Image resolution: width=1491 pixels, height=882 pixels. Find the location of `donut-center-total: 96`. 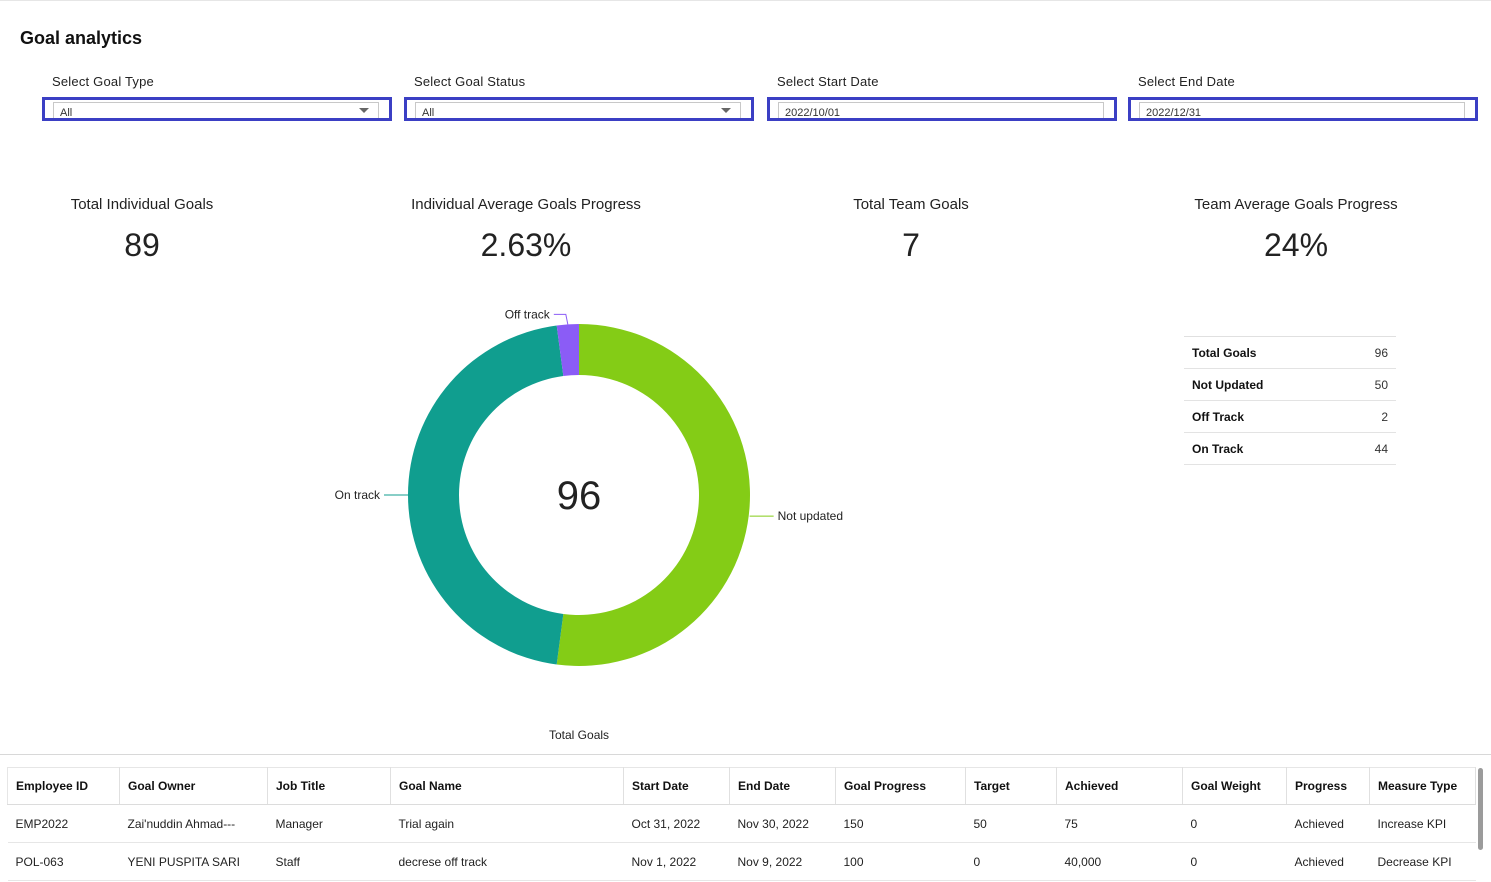

donut-center-total: 96 is located at coordinates (579, 496).